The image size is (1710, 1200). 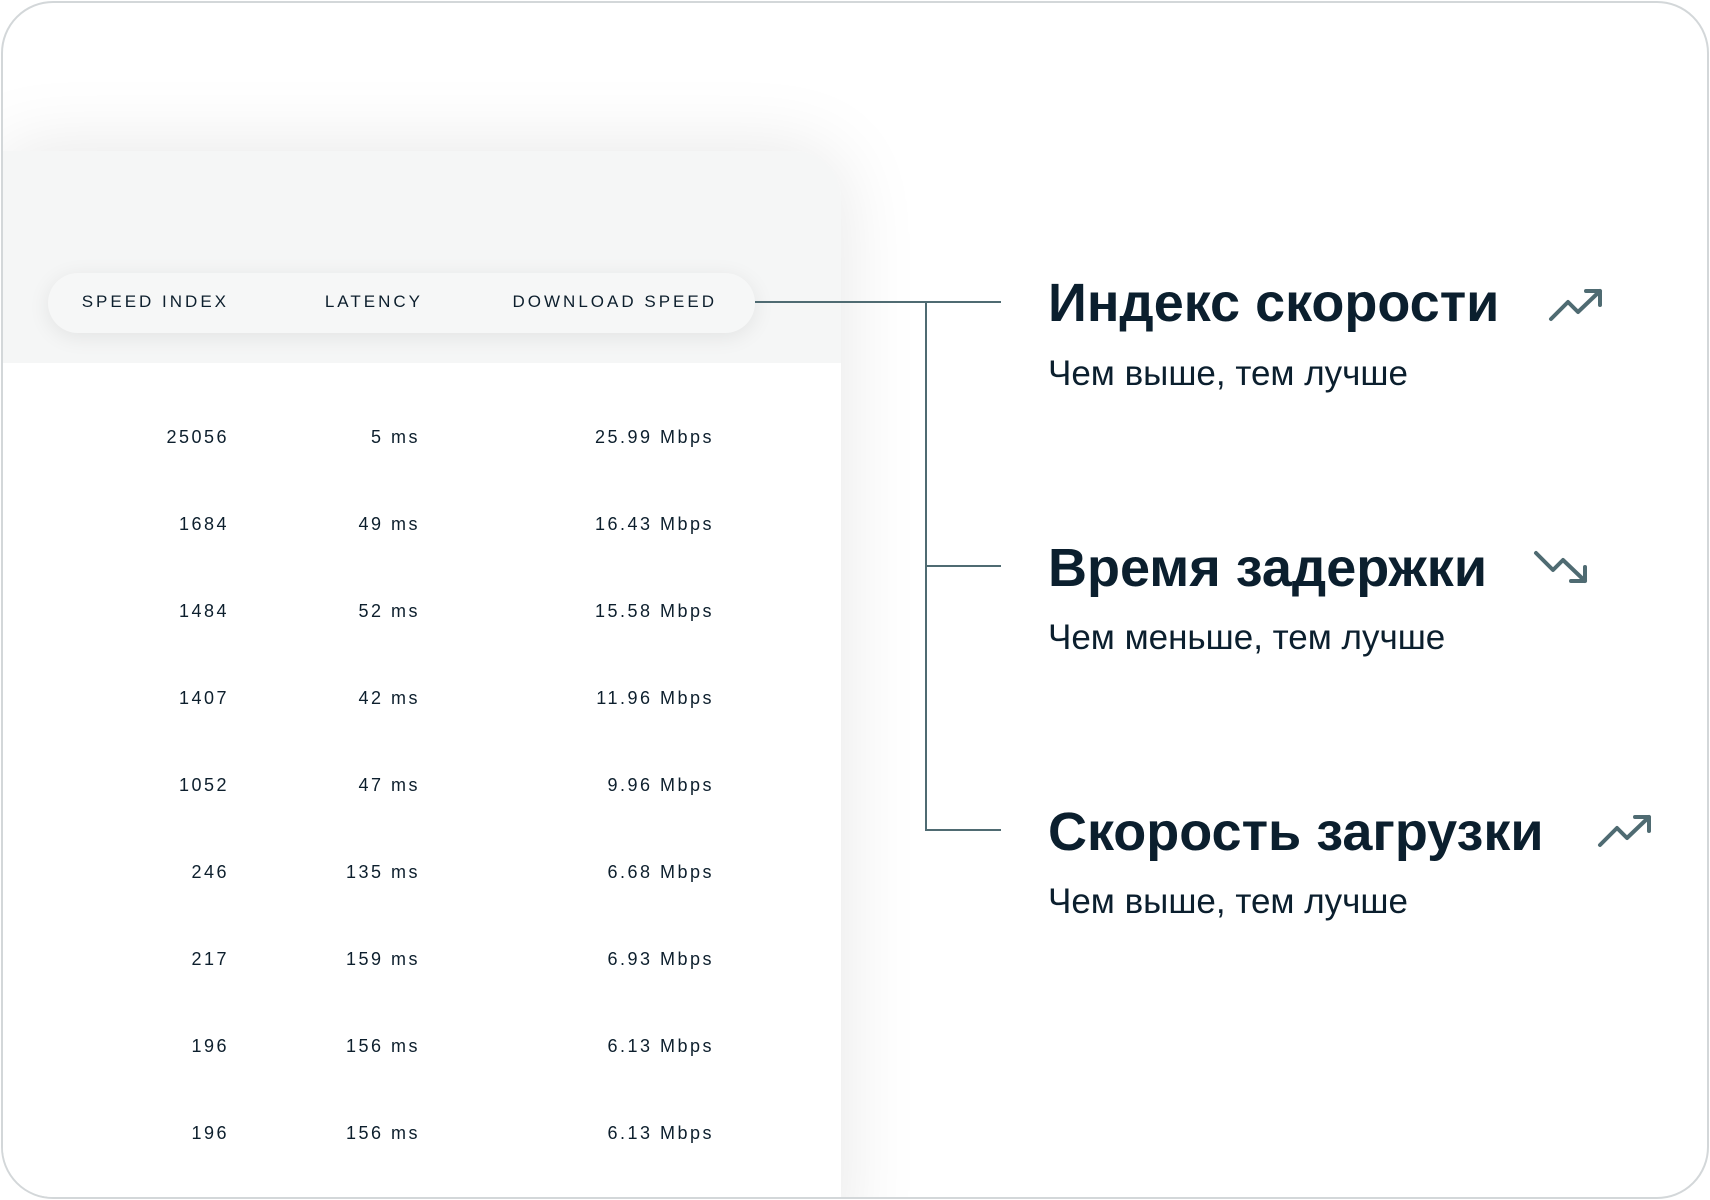 What do you see at coordinates (1247, 637) in the screenshot?
I see `legend-subtitle-latency: Чем меньше, тем лучше` at bounding box center [1247, 637].